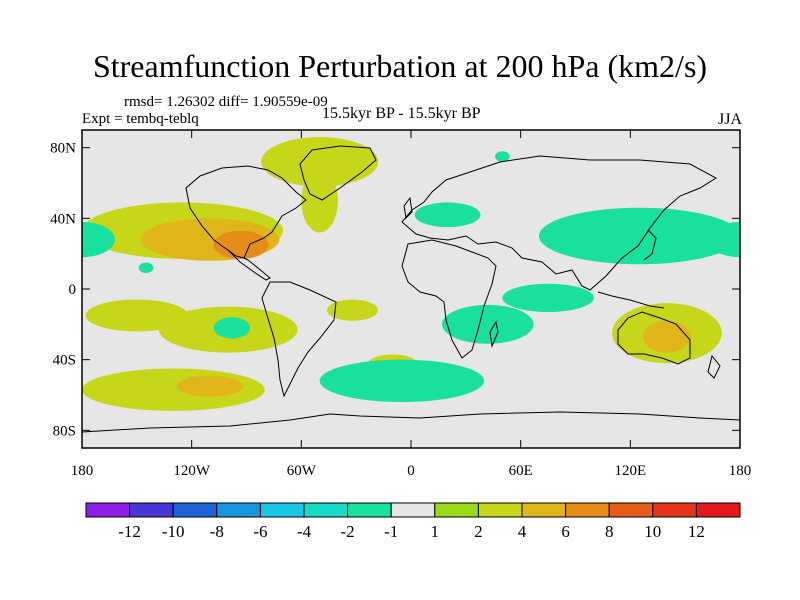  I want to click on colorbar: -12 -10 -8 -6 -4 -2 -1 1 2 4 6 8 10 12, so click(413, 521).